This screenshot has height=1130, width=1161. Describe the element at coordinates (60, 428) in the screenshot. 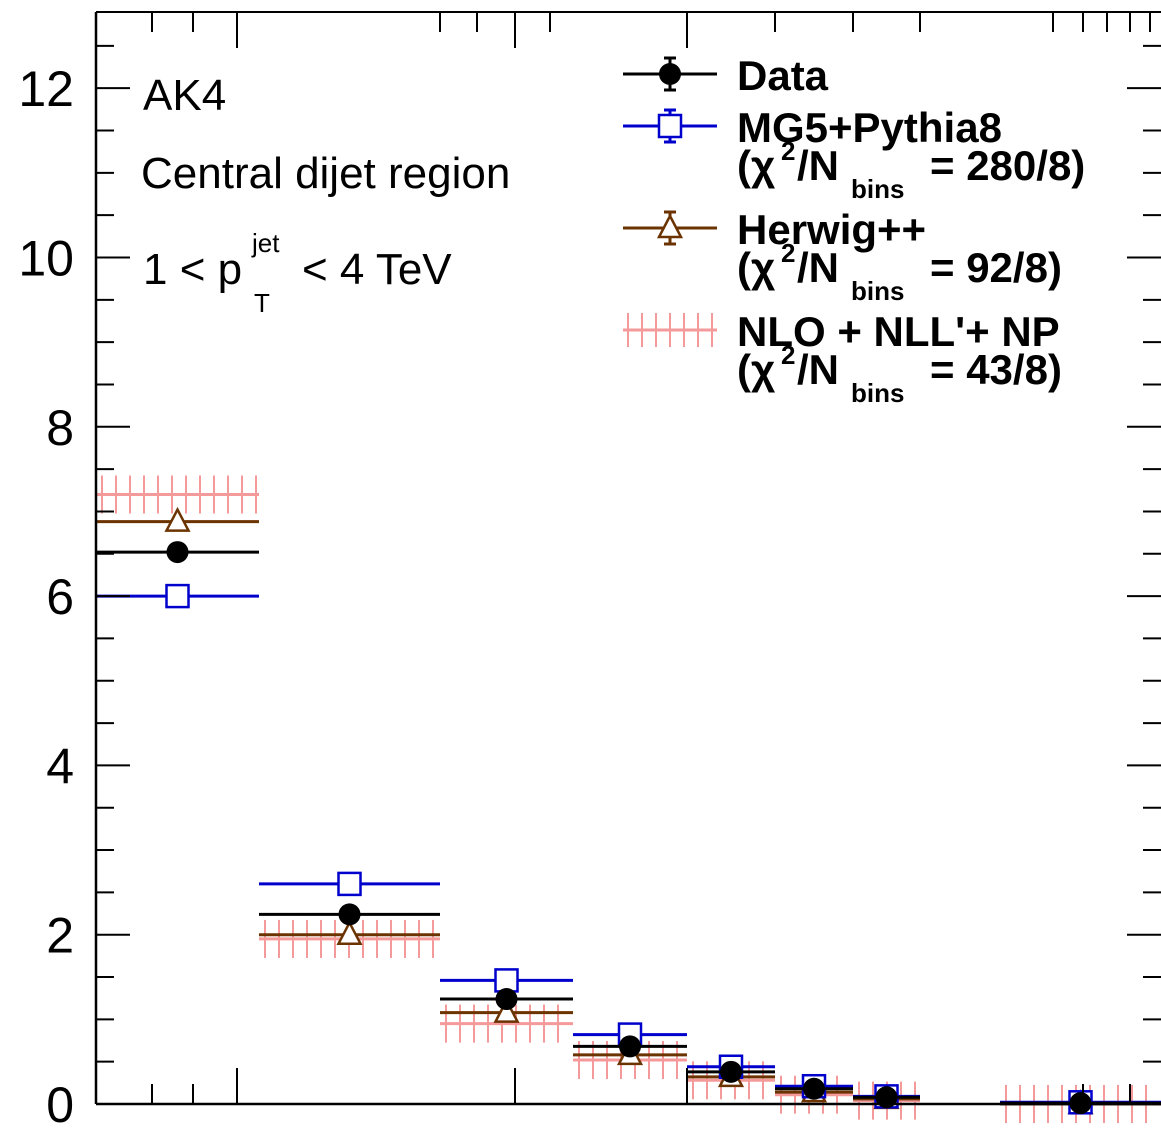

I see `y-tick-label: 8` at that location.